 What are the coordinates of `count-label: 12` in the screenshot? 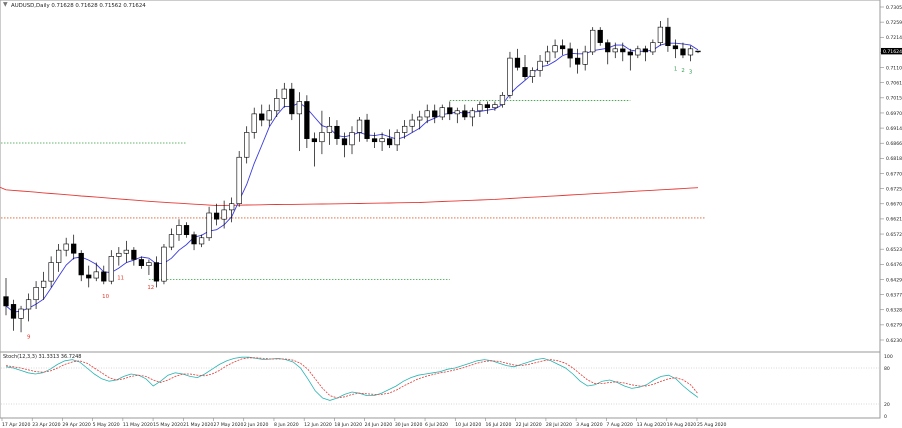 It's located at (150, 288).